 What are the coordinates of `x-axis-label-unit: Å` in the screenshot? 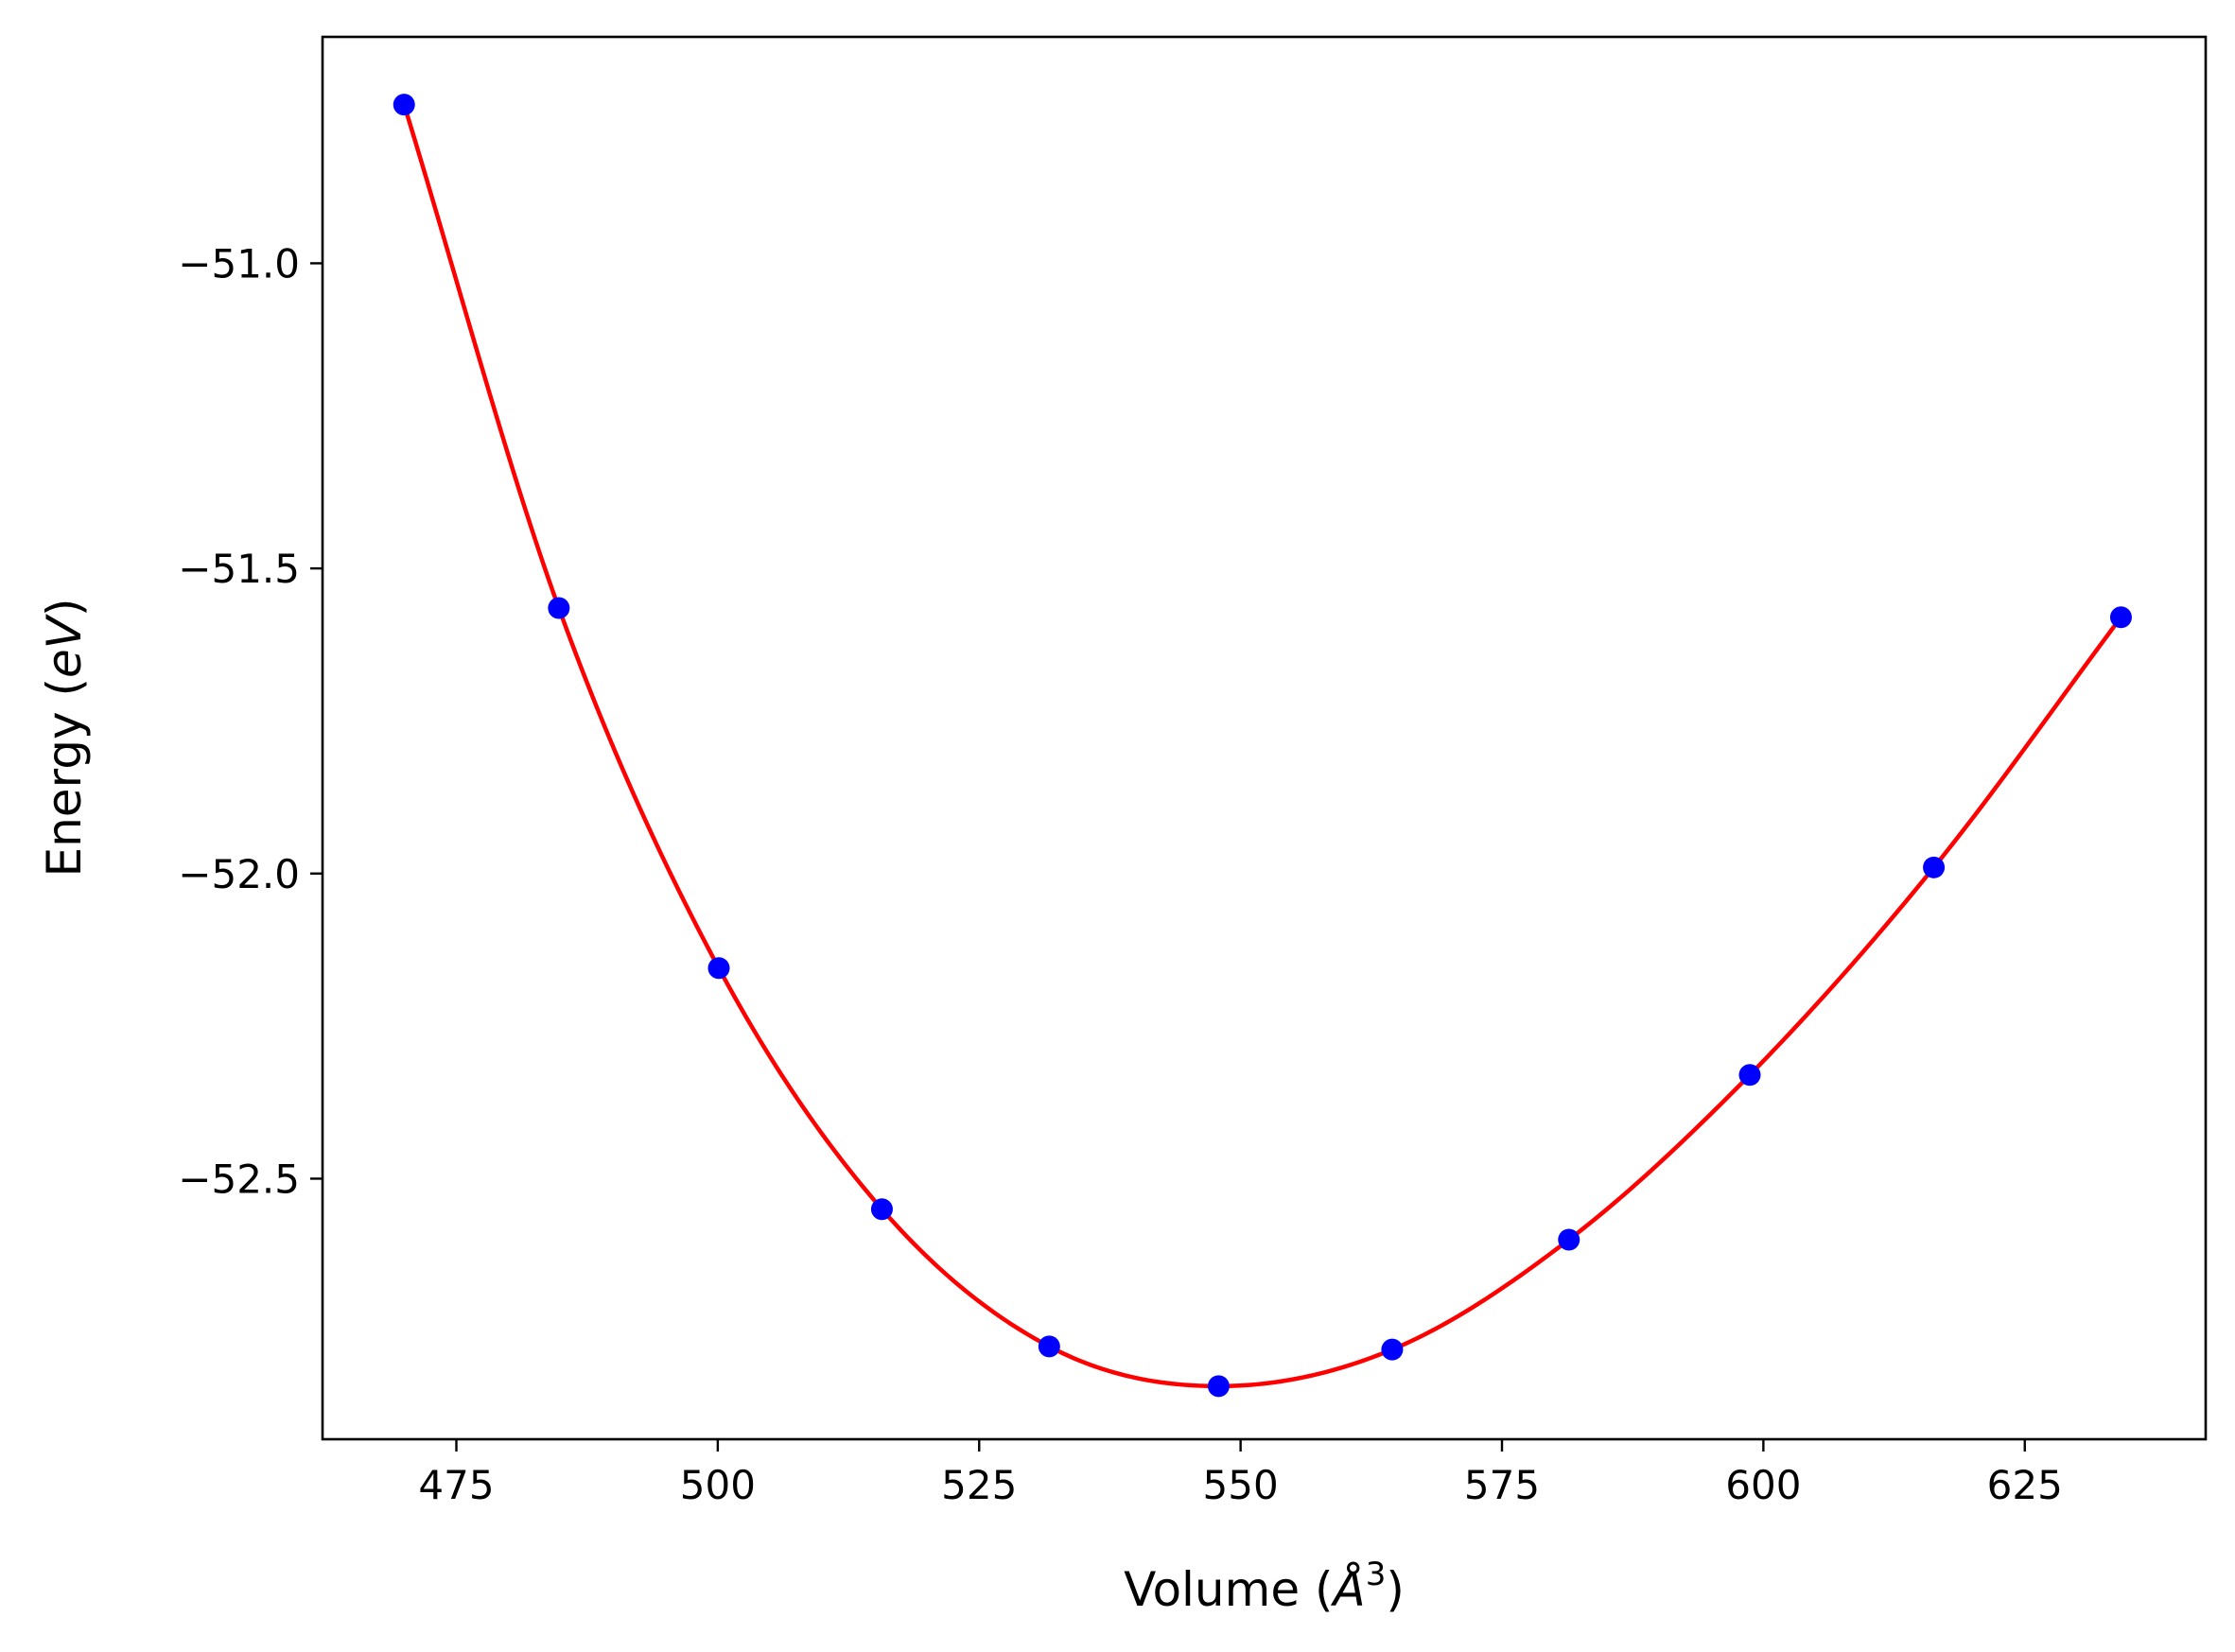 It's located at (1348, 1589).